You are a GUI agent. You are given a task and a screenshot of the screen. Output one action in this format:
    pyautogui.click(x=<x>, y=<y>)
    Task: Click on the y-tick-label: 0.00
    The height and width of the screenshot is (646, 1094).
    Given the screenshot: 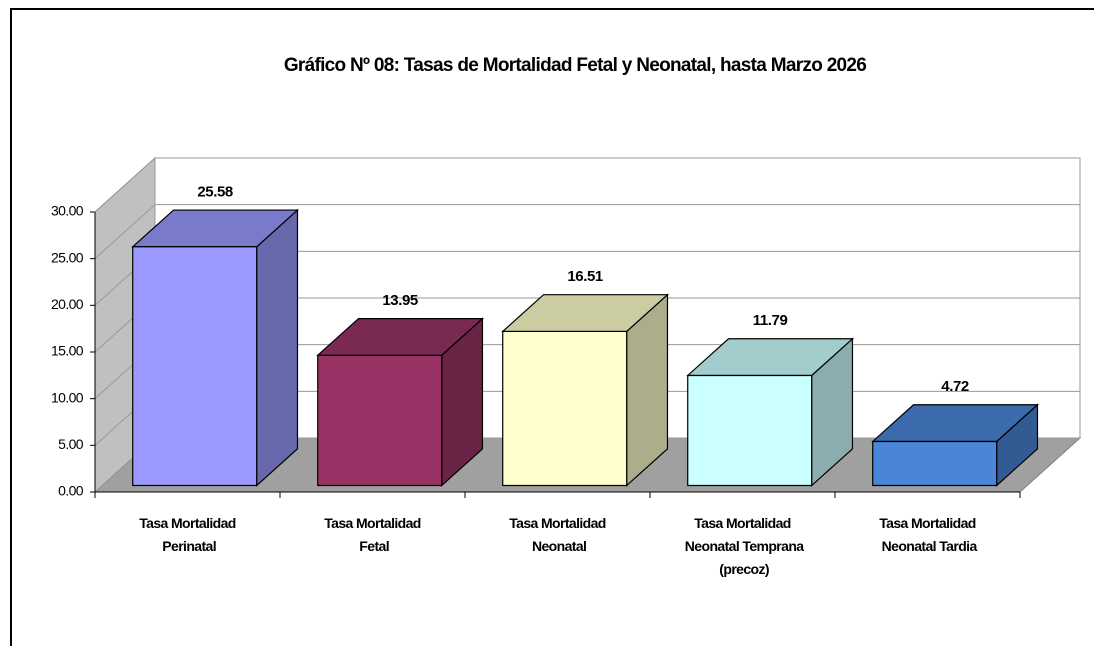 What is the action you would take?
    pyautogui.click(x=71, y=491)
    